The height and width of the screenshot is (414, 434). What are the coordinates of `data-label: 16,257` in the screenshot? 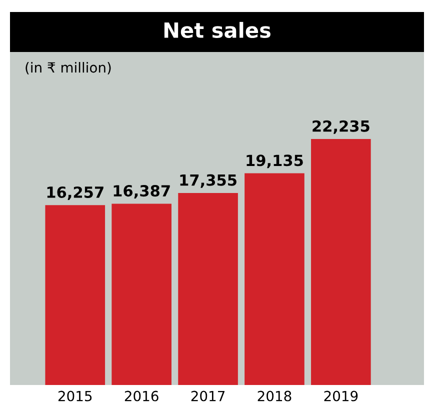 It's located at (75, 193).